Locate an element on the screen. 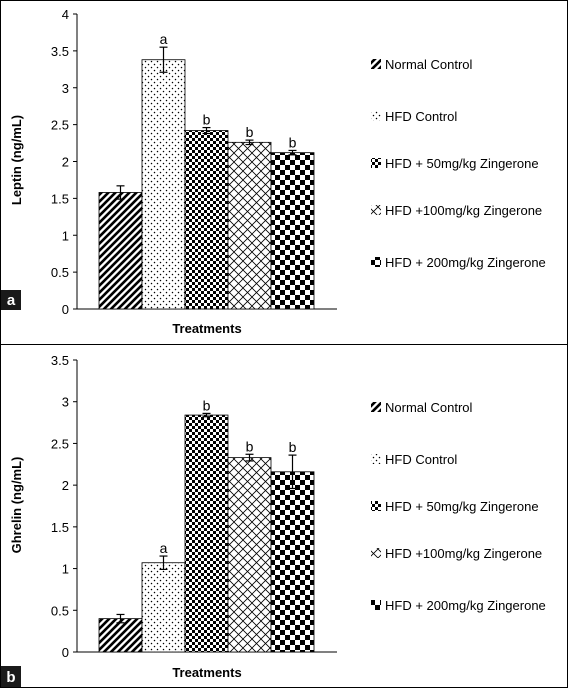 The width and height of the screenshot is (568, 688). y-axis-label: Ghrelin (ng/mL) is located at coordinates (16, 505).